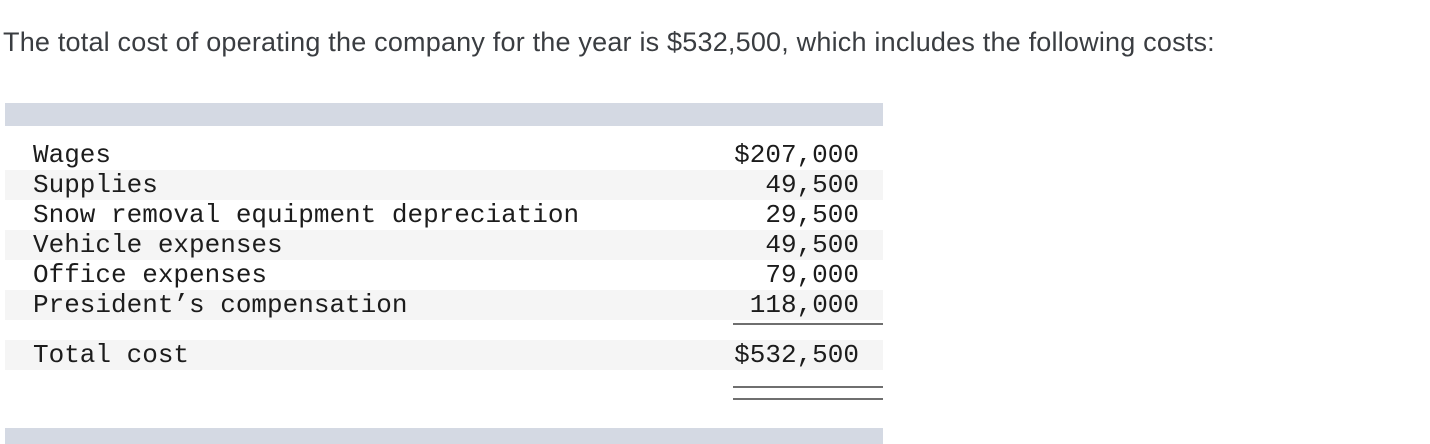 This screenshot has width=1430, height=444. Describe the element at coordinates (444, 355) in the screenshot. I see `total-row: Total cost $532,500` at that location.